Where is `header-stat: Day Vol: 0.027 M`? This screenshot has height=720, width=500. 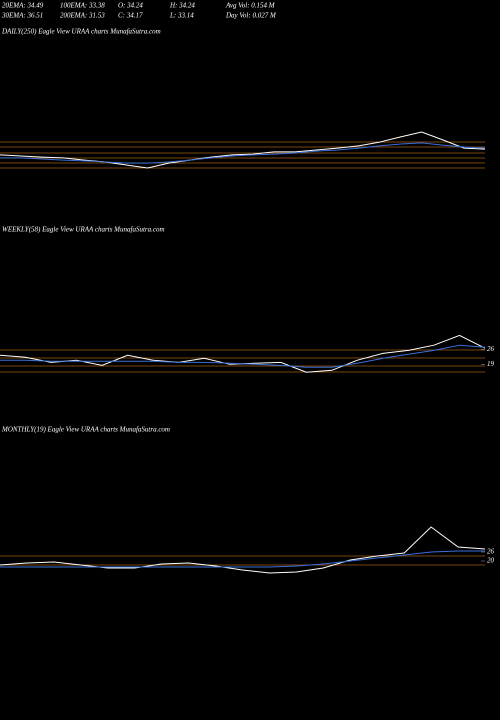
header-stat: Day Vol: 0.027 M is located at coordinates (251, 16).